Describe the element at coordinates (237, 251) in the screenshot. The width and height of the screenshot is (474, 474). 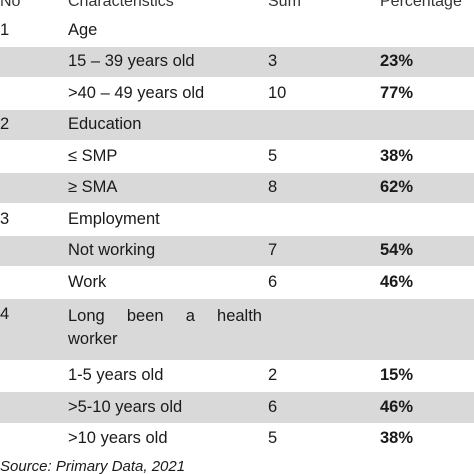
I see `table-row: Not working 7 54%` at that location.